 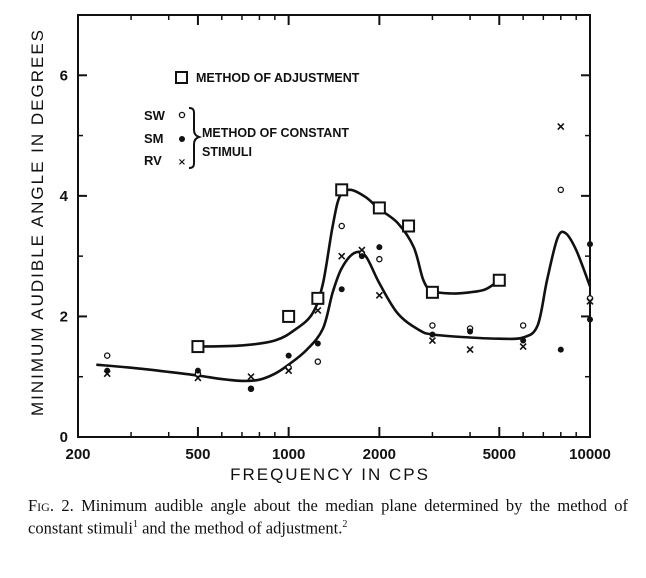 I want to click on x-axis-label: FREQUENCY IN CPS, so click(x=330, y=474).